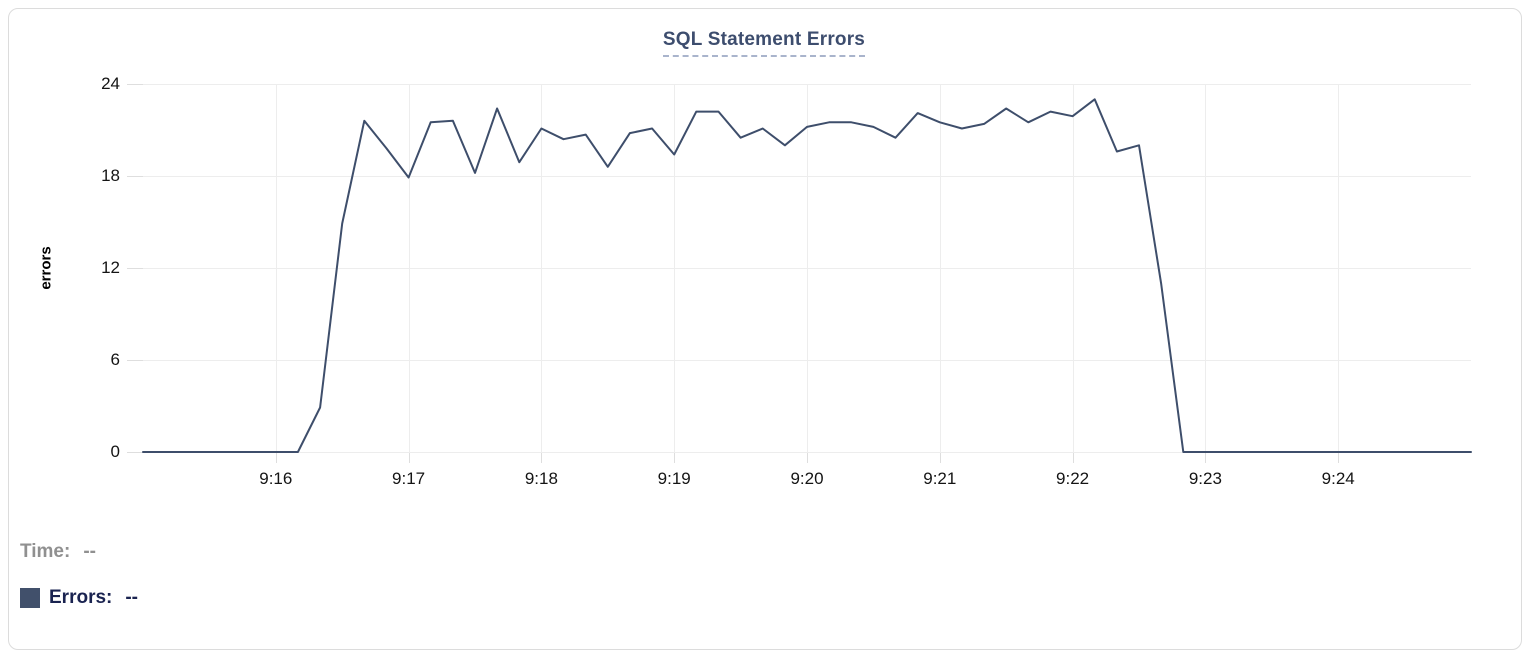  I want to click on x-tick-label: 9:24, so click(1338, 478).